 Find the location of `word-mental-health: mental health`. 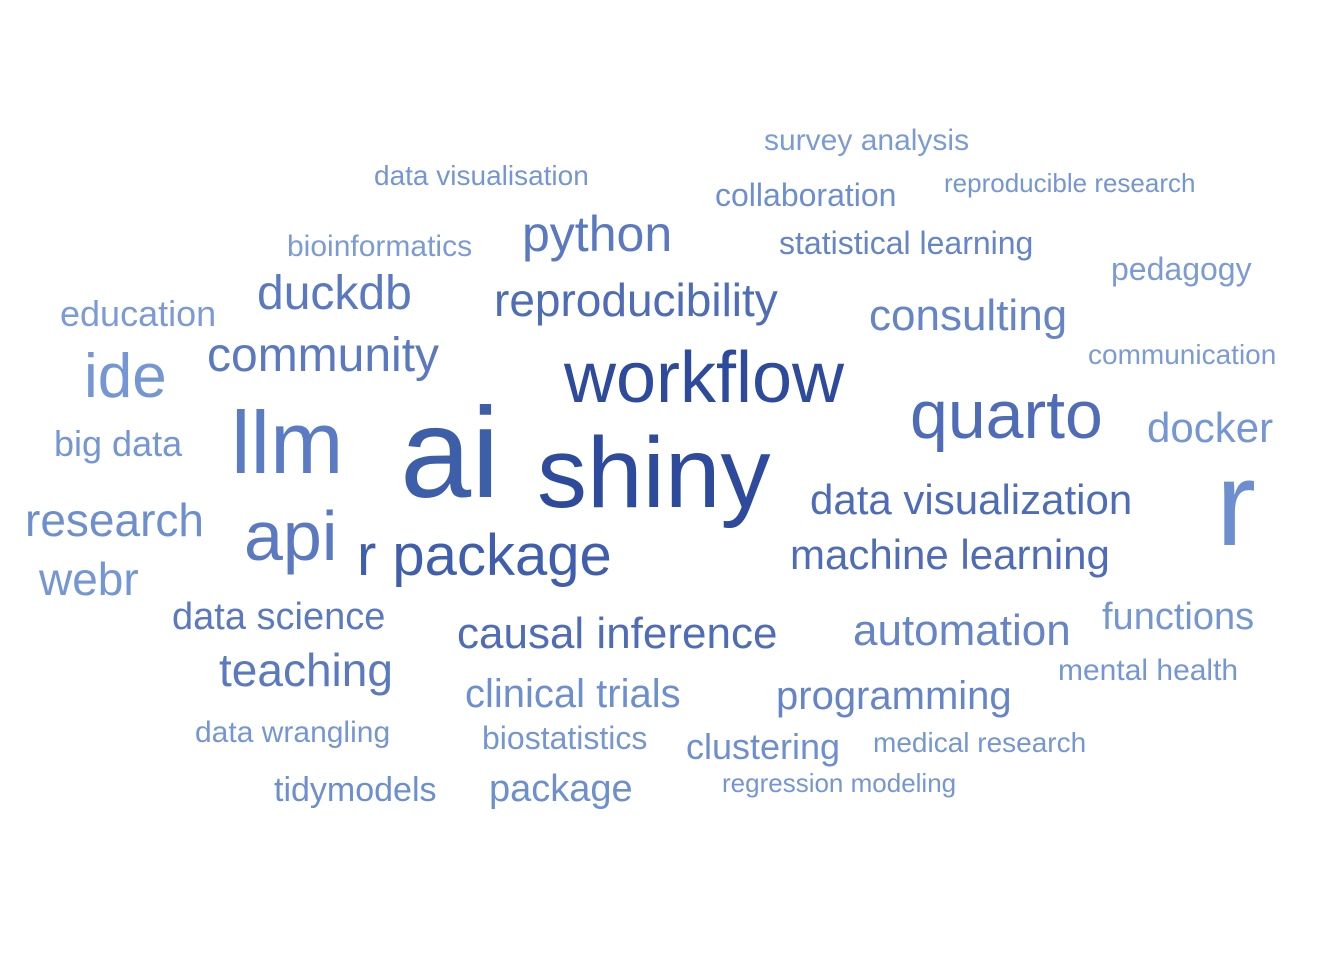

word-mental-health: mental health is located at coordinates (1148, 670).